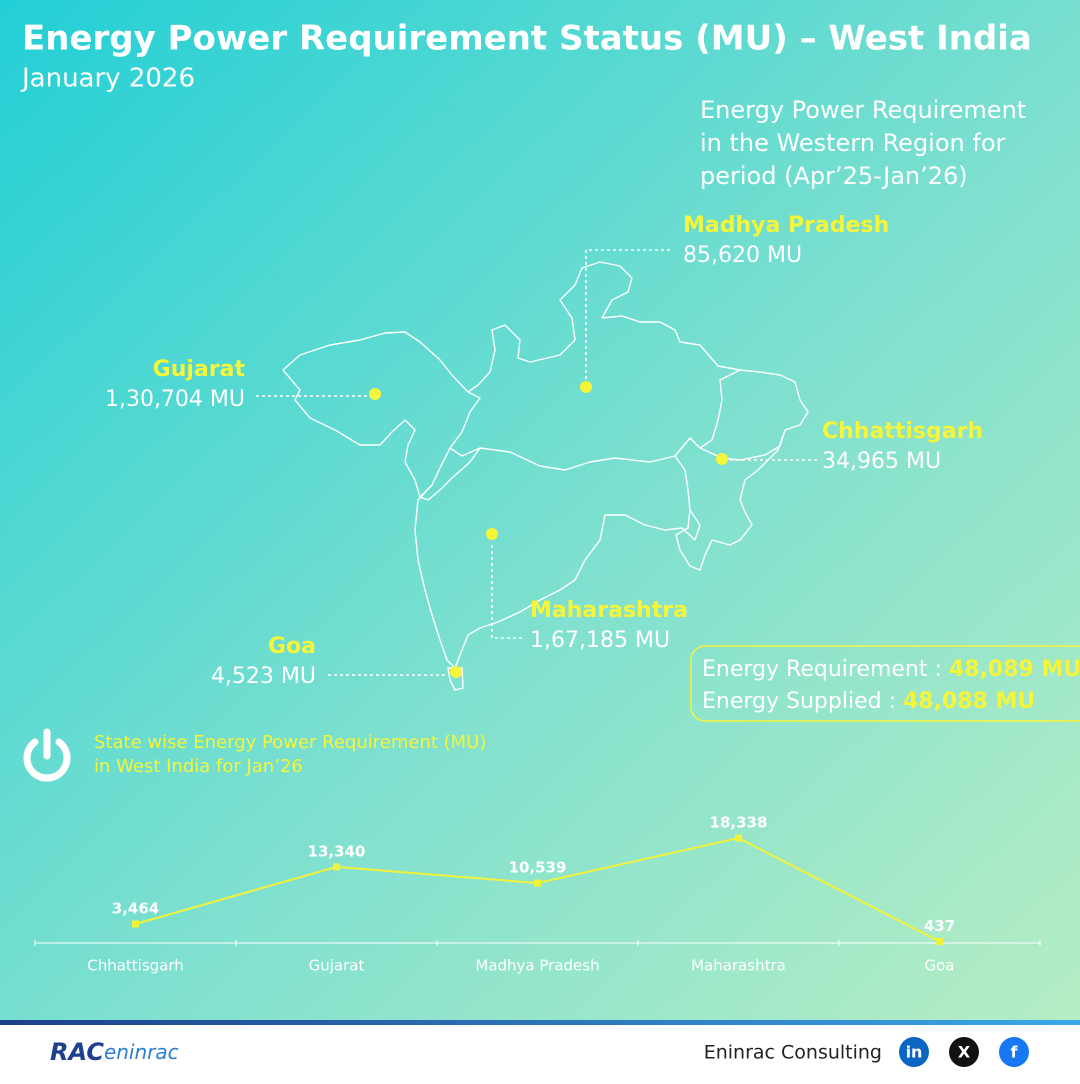 This screenshot has height=1084, width=1080. I want to click on summary-text: Energy Supplied : 48,088 MU, so click(868, 701).